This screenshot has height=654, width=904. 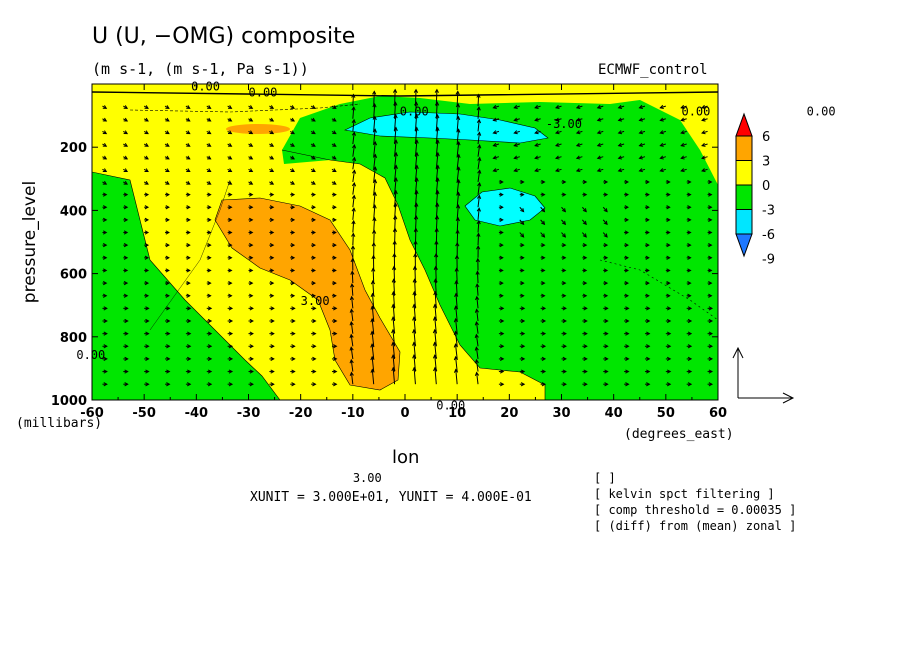 What do you see at coordinates (73, 211) in the screenshot?
I see `y-tick-label: 400` at bounding box center [73, 211].